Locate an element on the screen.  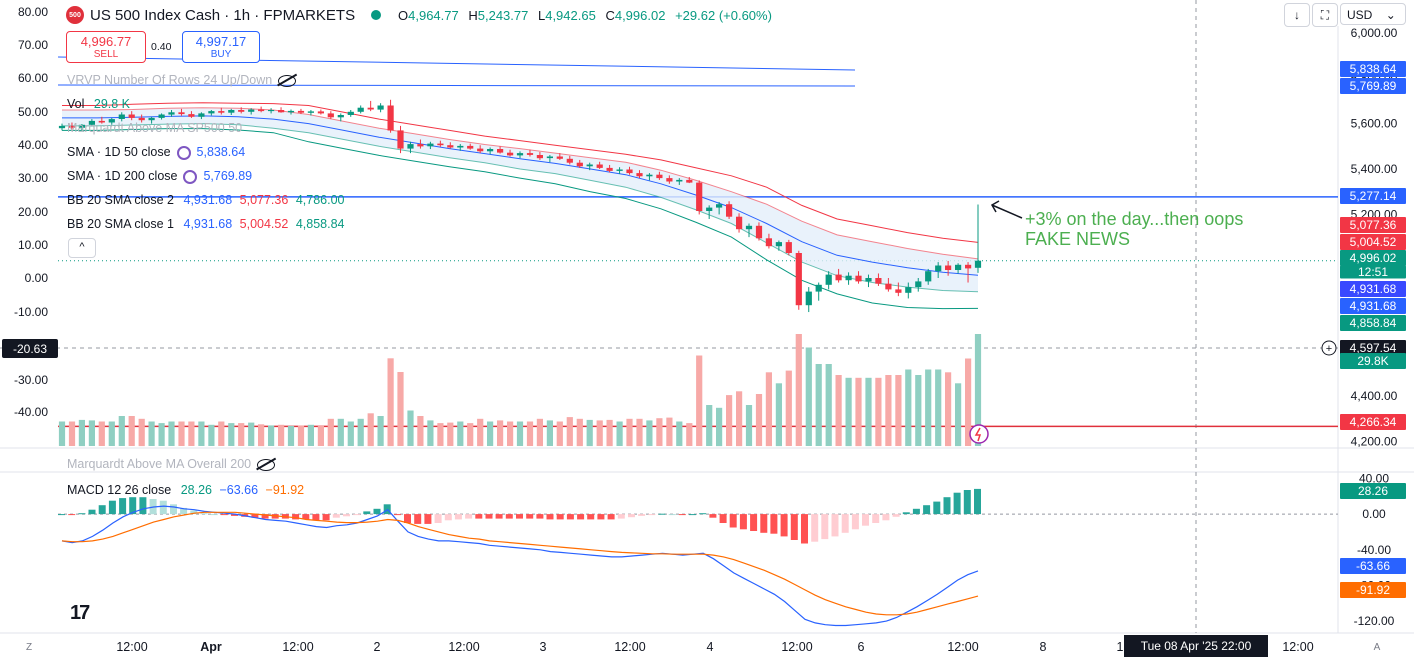
legend-vrvp: VRVP Number Of Rows 24 Up/Down is located at coordinates (182, 80).